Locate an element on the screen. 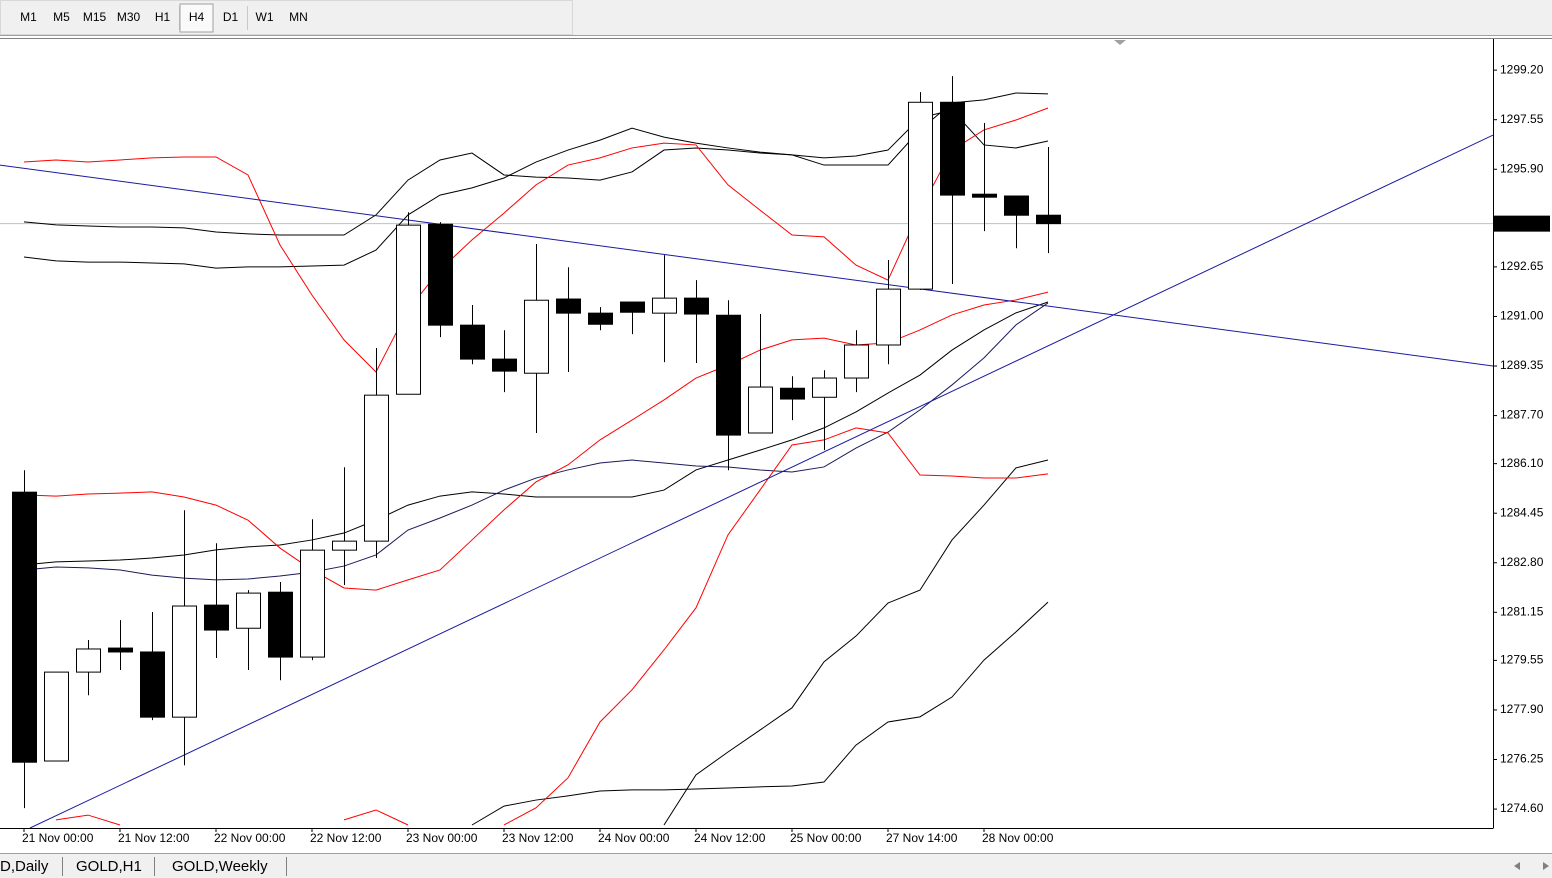 This screenshot has height=878, width=1552. y-tick-label: 1297.55 is located at coordinates (1522, 119).